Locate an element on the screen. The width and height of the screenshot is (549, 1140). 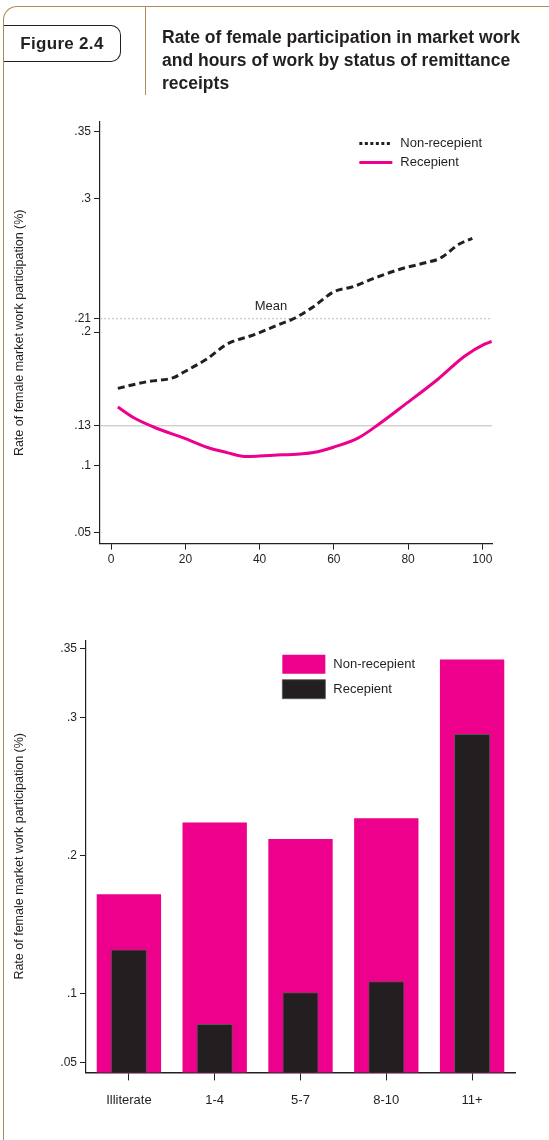
x-tick-label: 1-4 is located at coordinates (215, 1099).